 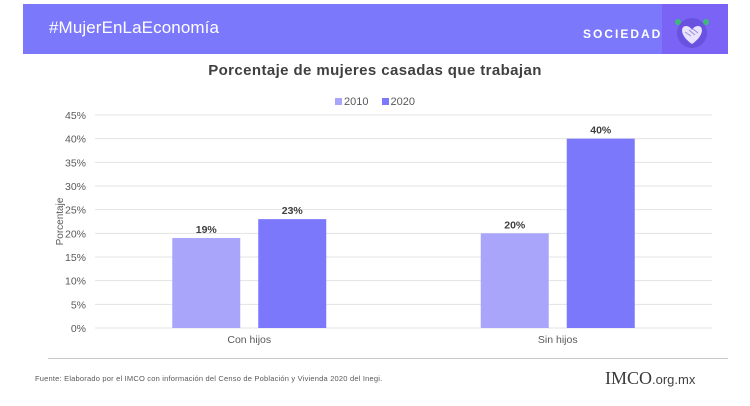 I want to click on legend-item-2010: 2010, so click(x=351, y=102).